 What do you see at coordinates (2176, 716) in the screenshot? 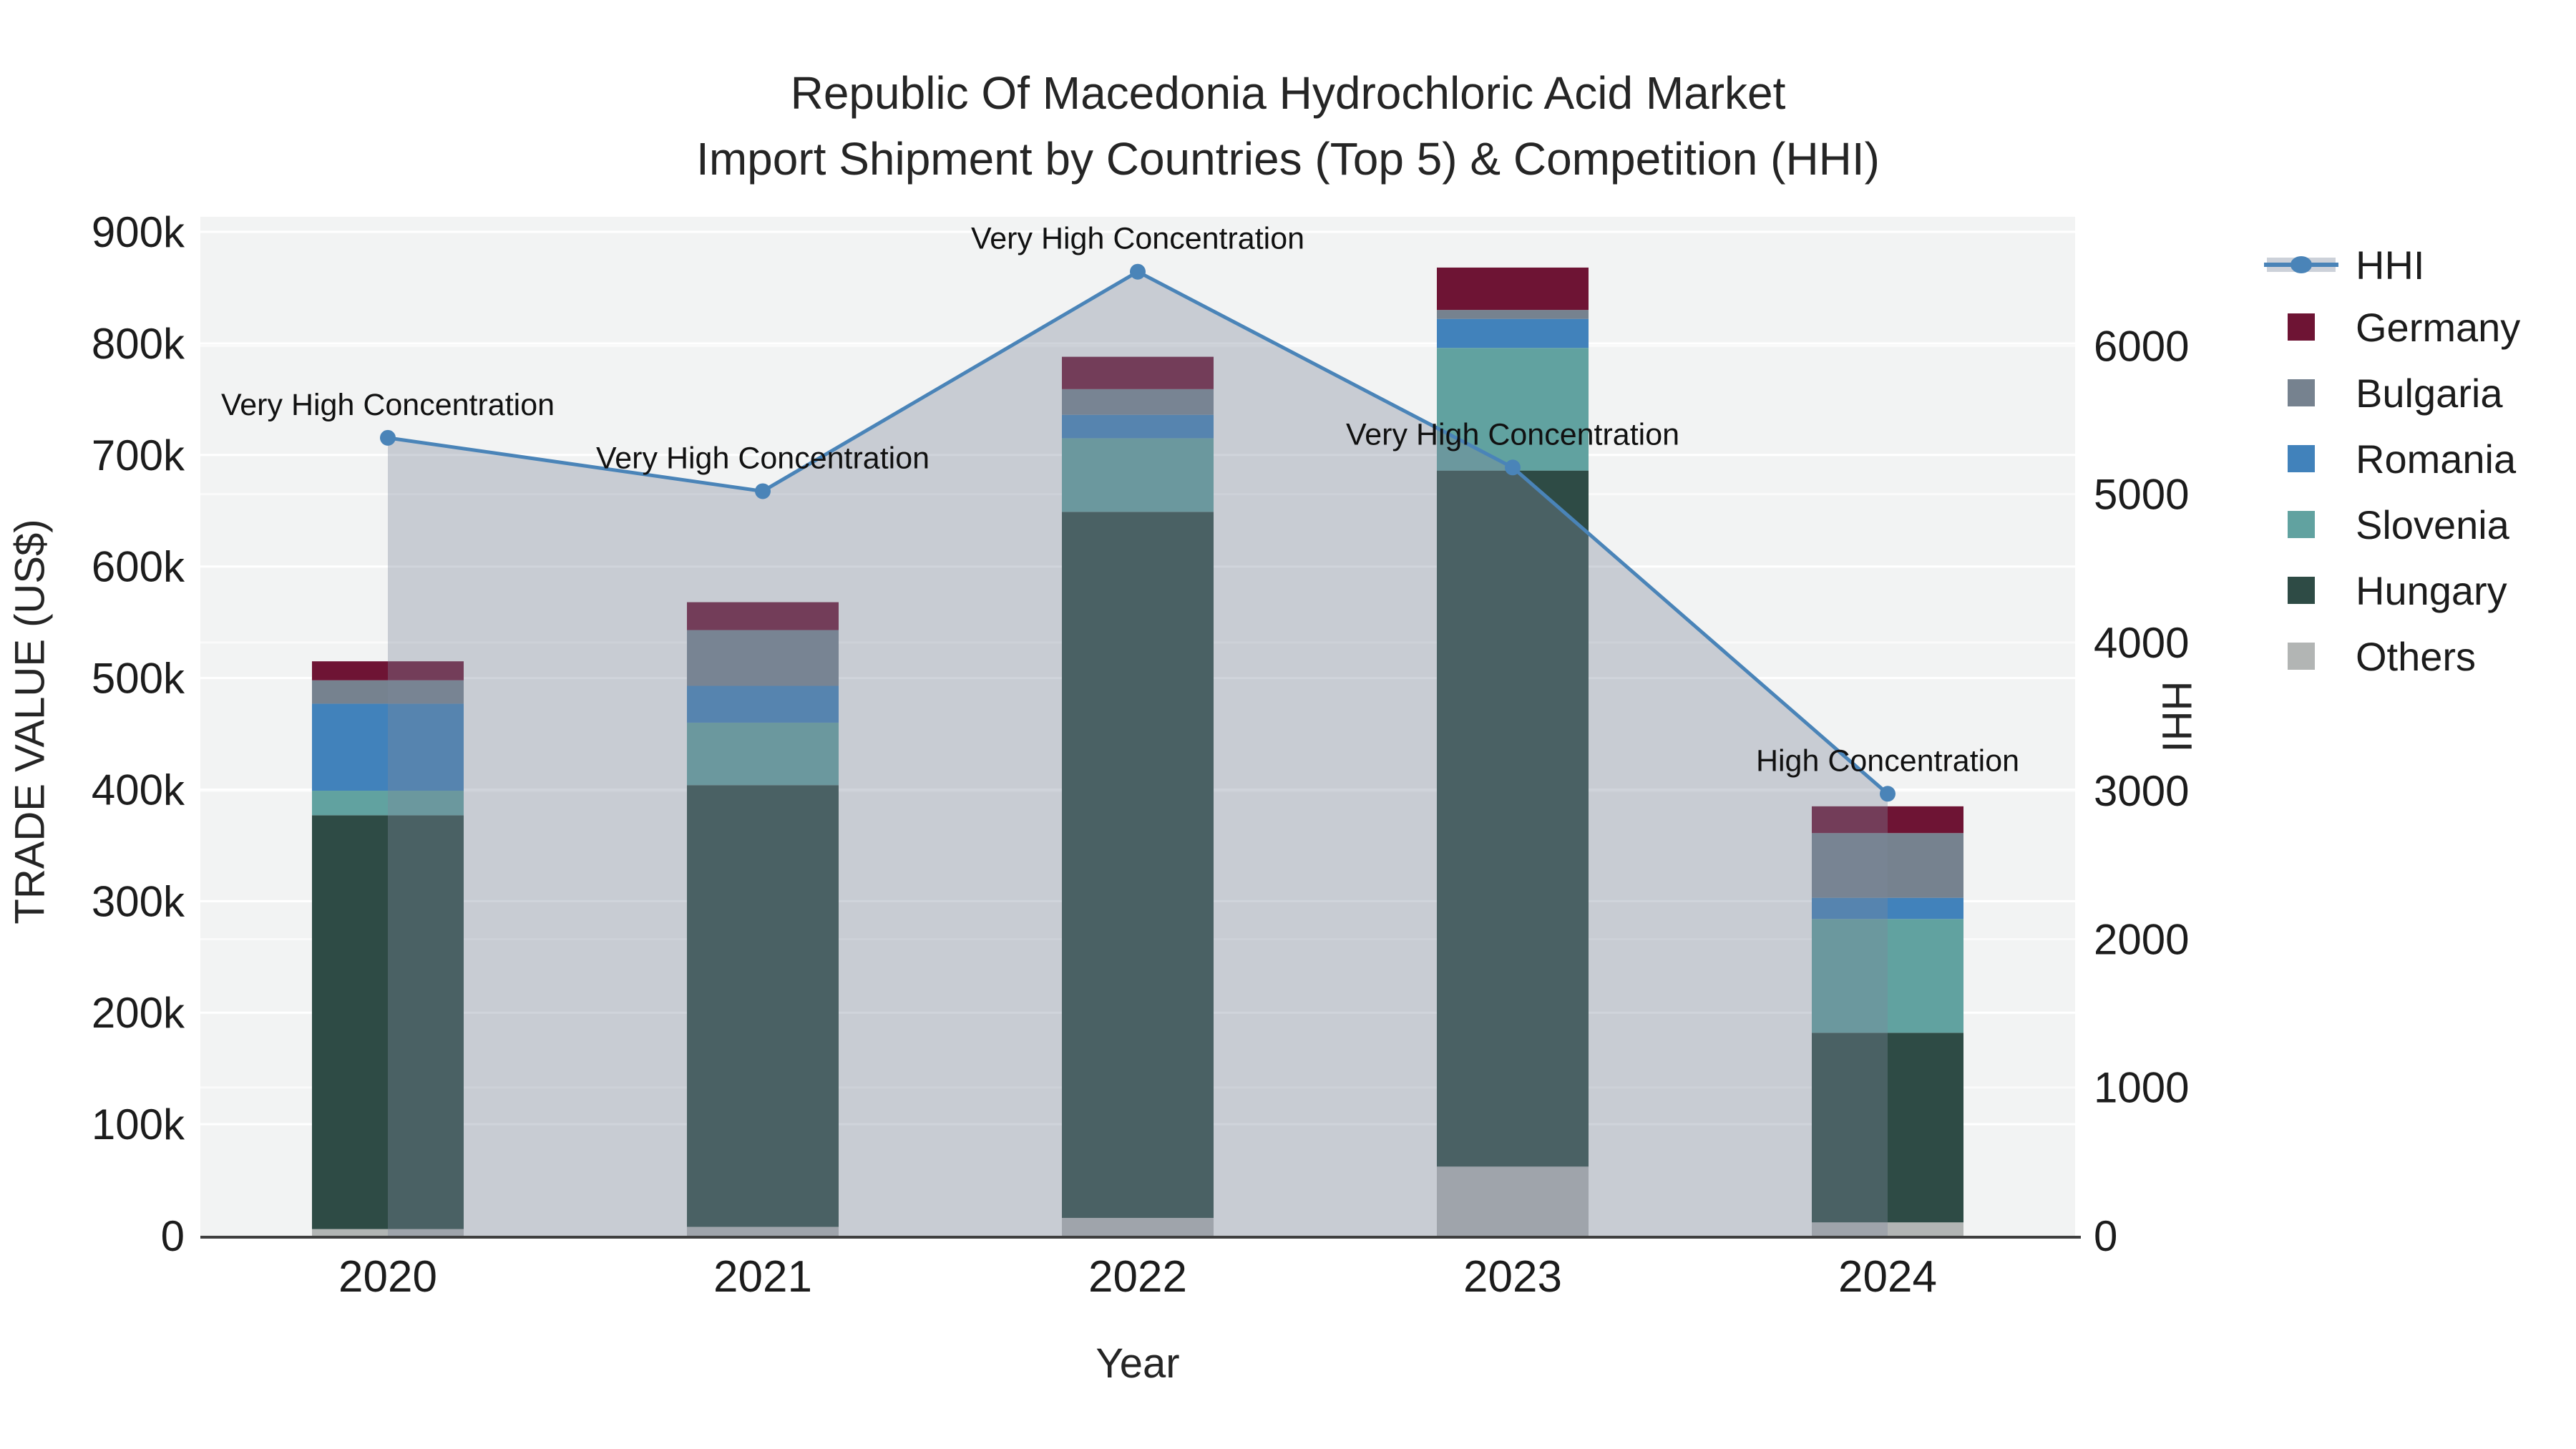
I see `y-axis-title-right: HHI` at bounding box center [2176, 716].